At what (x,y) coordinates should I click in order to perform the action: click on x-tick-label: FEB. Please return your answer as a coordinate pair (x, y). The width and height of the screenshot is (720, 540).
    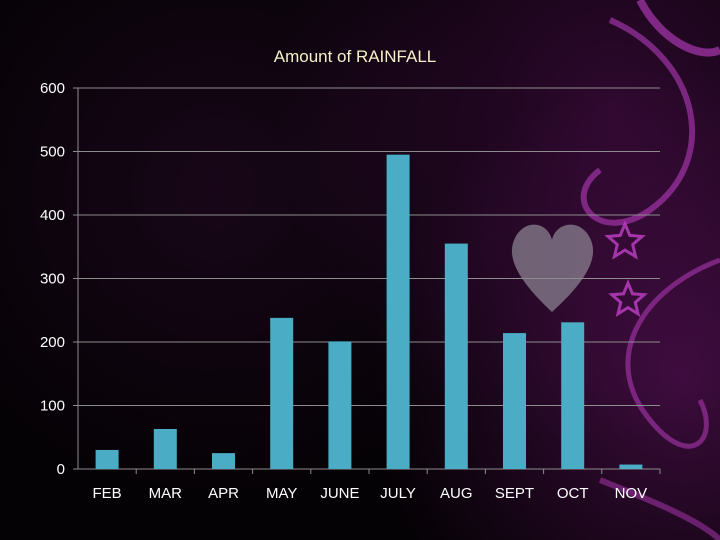
    Looking at the image, I should click on (107, 493).